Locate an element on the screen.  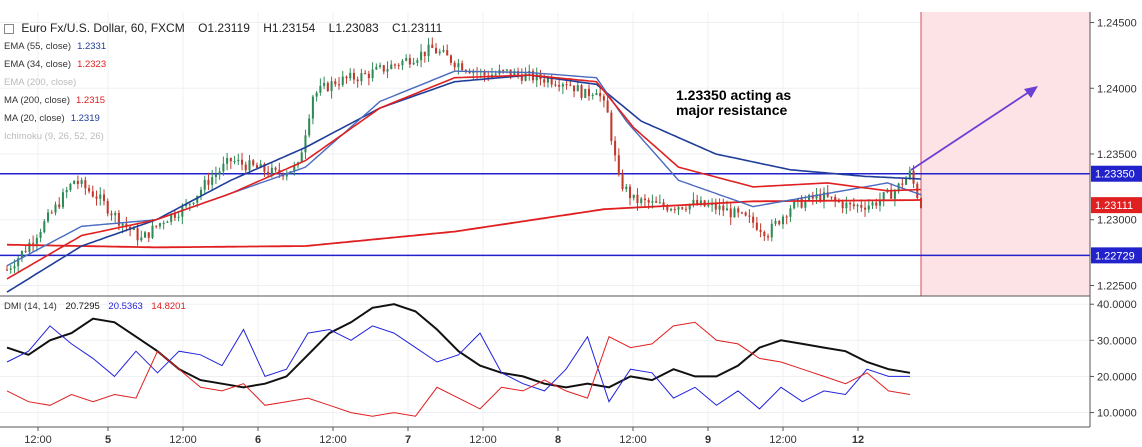
dmi-plus-di-value: 20.5363 is located at coordinates (125, 306).